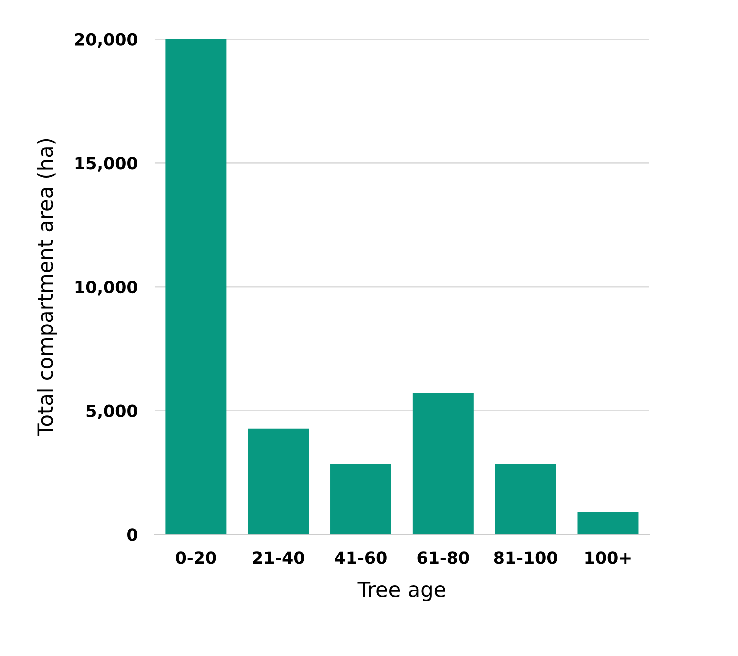  Describe the element at coordinates (526, 558) in the screenshot. I see `x-tick-label: 81-100` at that location.